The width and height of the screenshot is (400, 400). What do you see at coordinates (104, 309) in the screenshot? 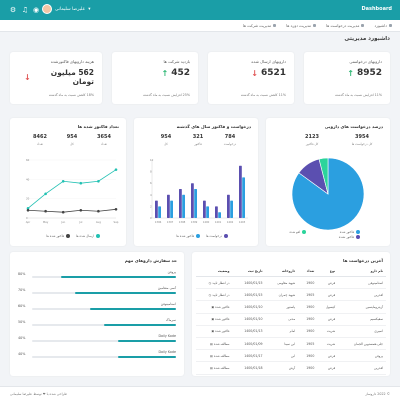
I see `progress-track` at bounding box center [104, 309].